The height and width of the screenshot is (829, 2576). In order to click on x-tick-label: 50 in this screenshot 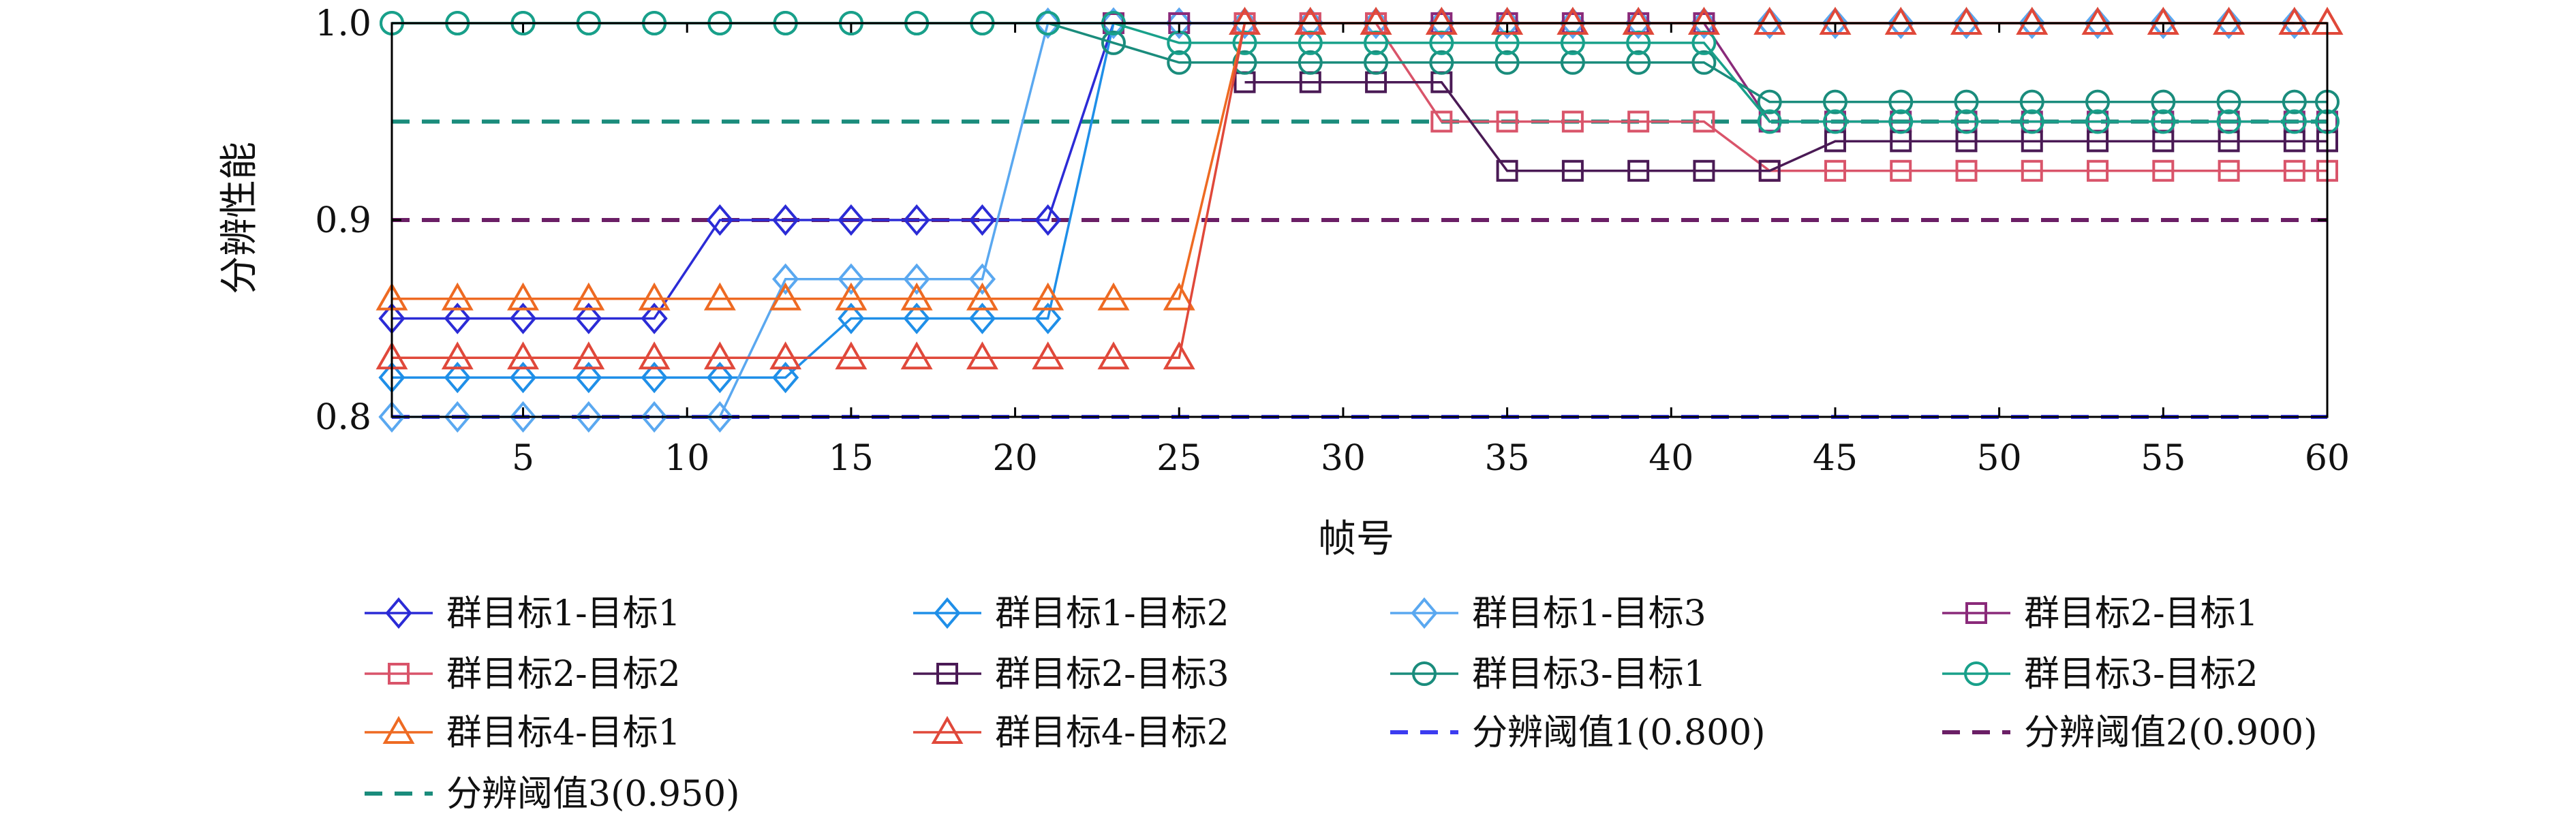, I will do `click(1999, 458)`.